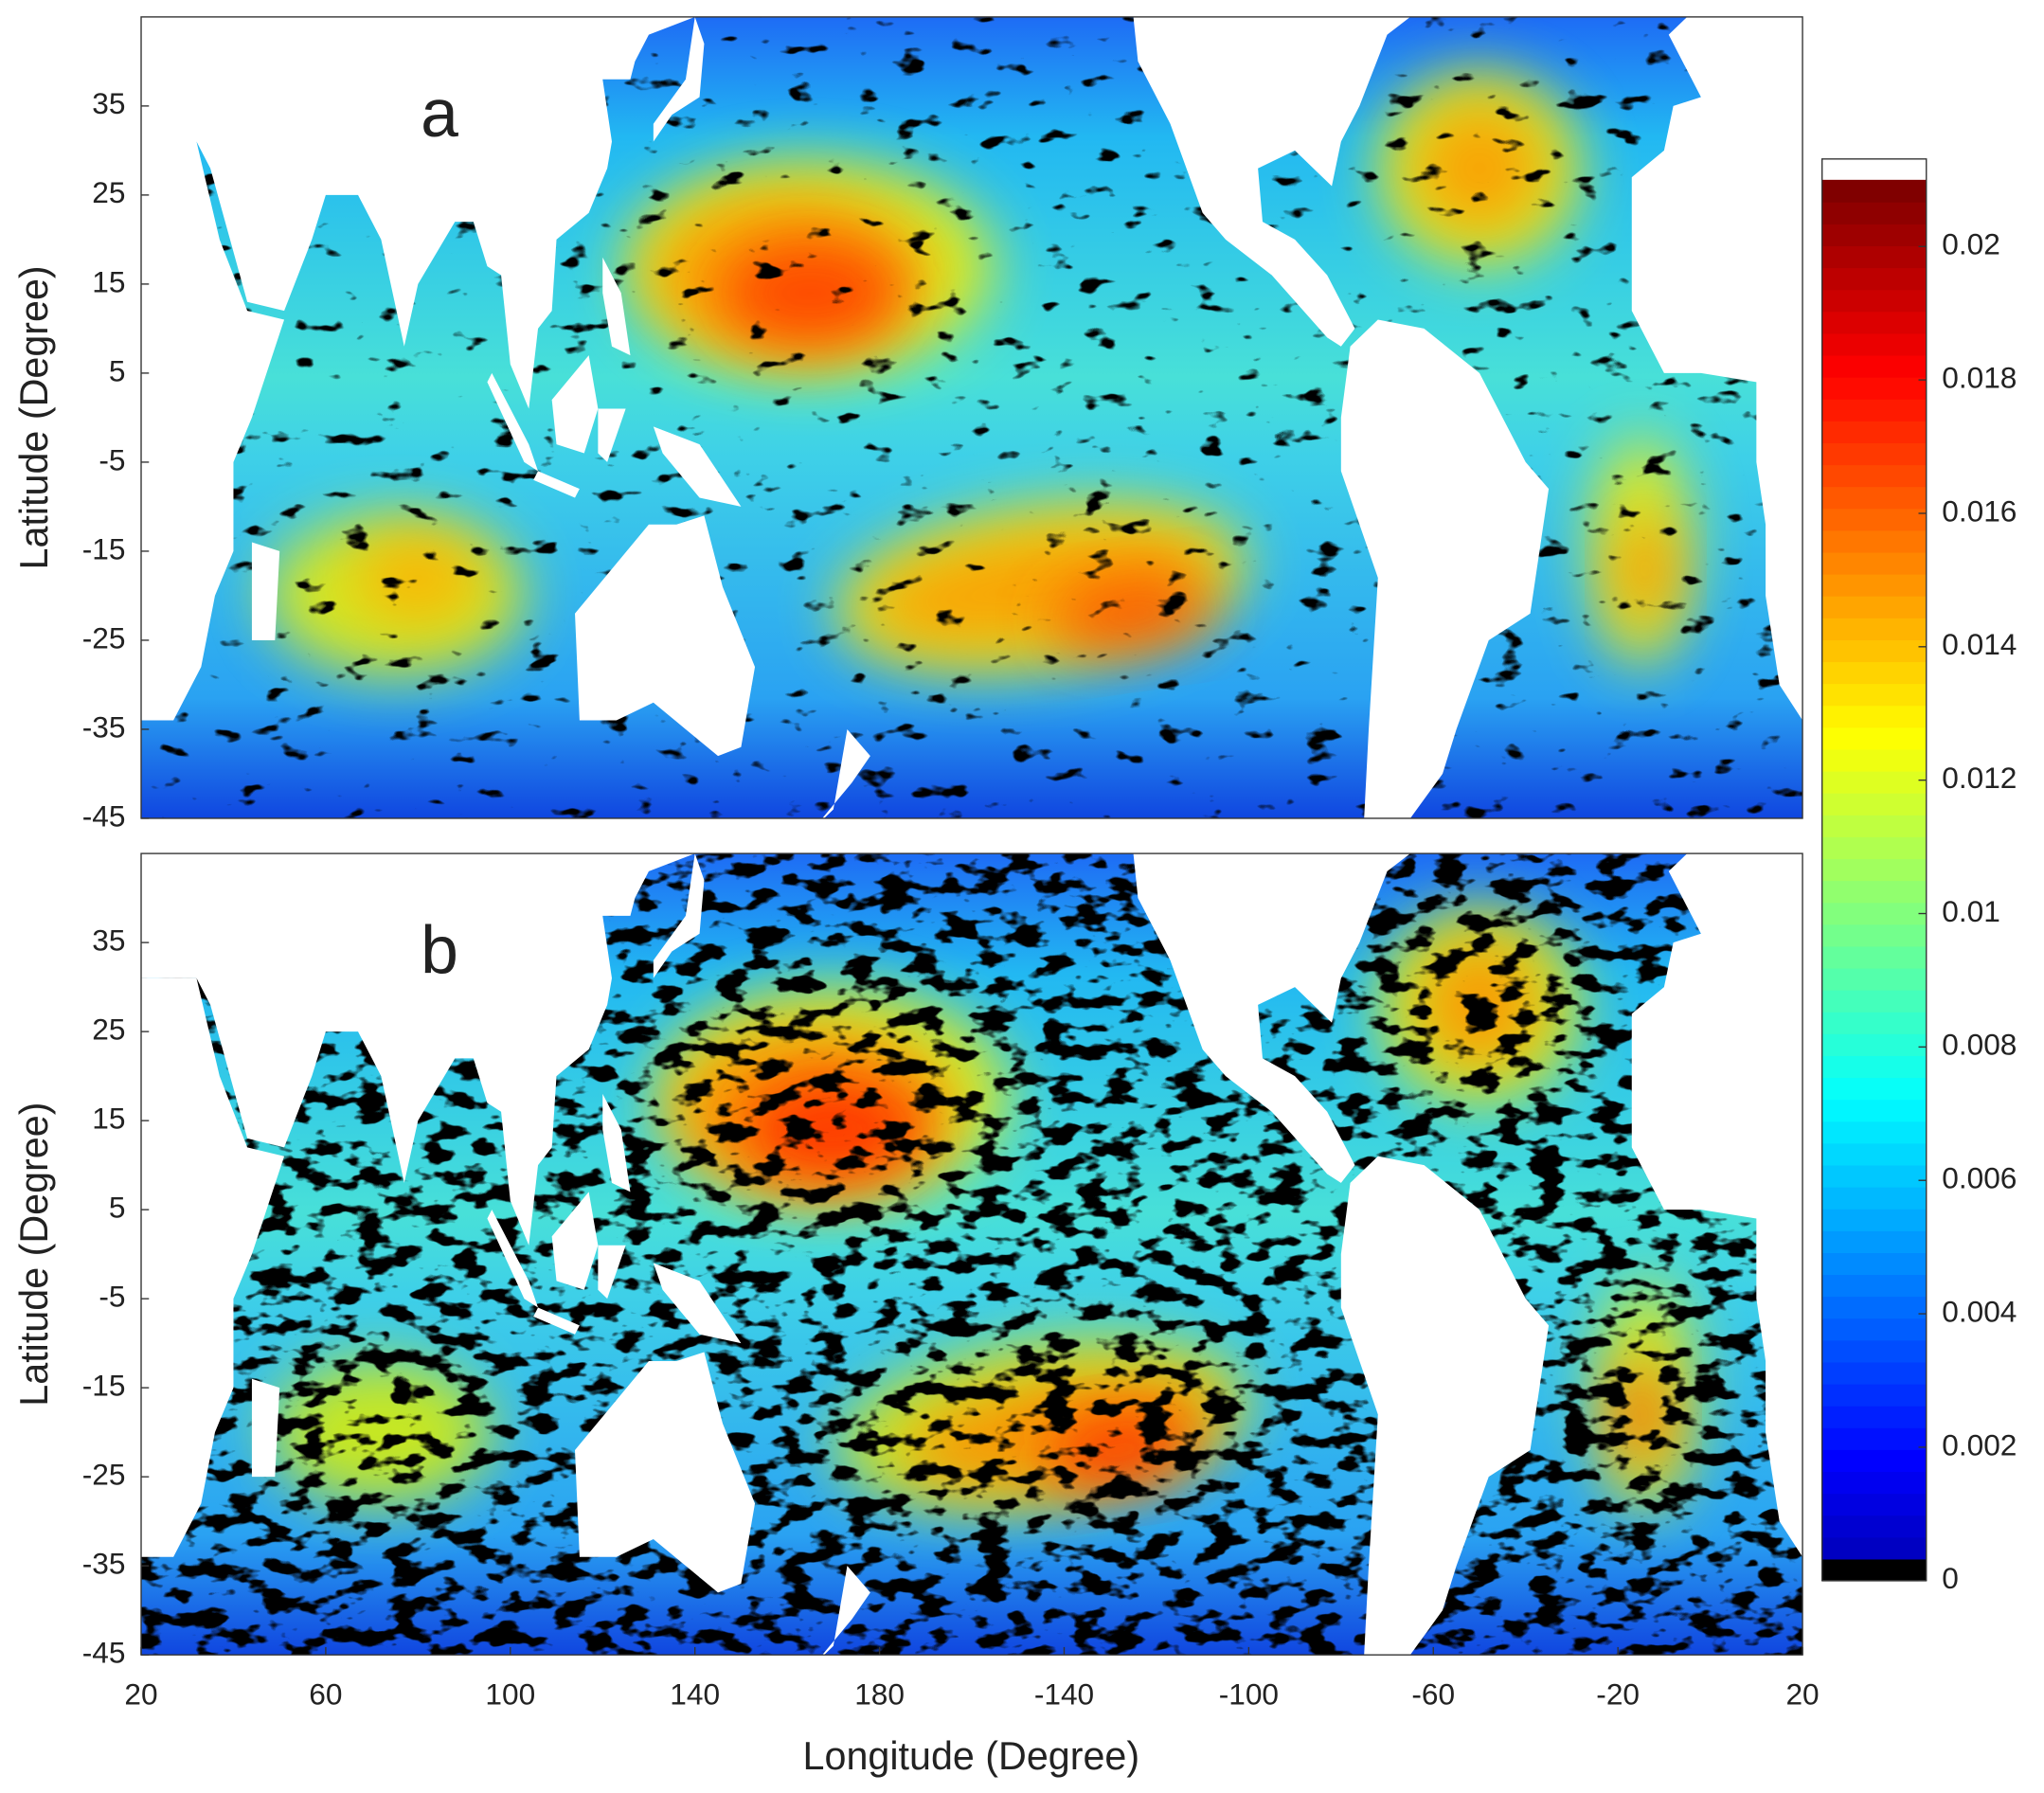 The height and width of the screenshot is (1793, 2044). I want to click on x-tick-label: 60, so click(325, 1694).